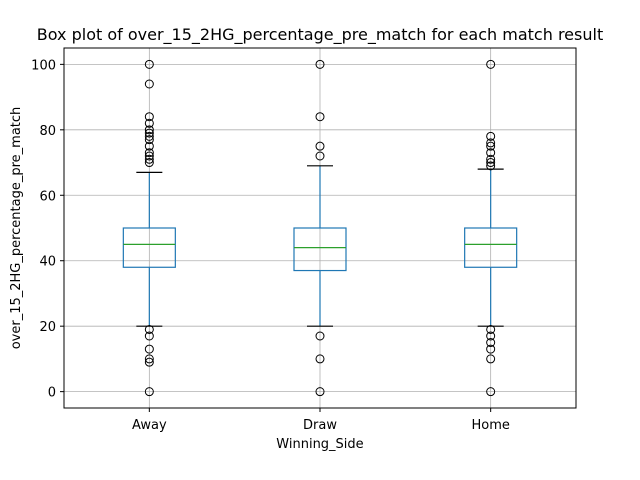 The image size is (640, 480). I want to click on x-tick-label: Draw, so click(320, 425).